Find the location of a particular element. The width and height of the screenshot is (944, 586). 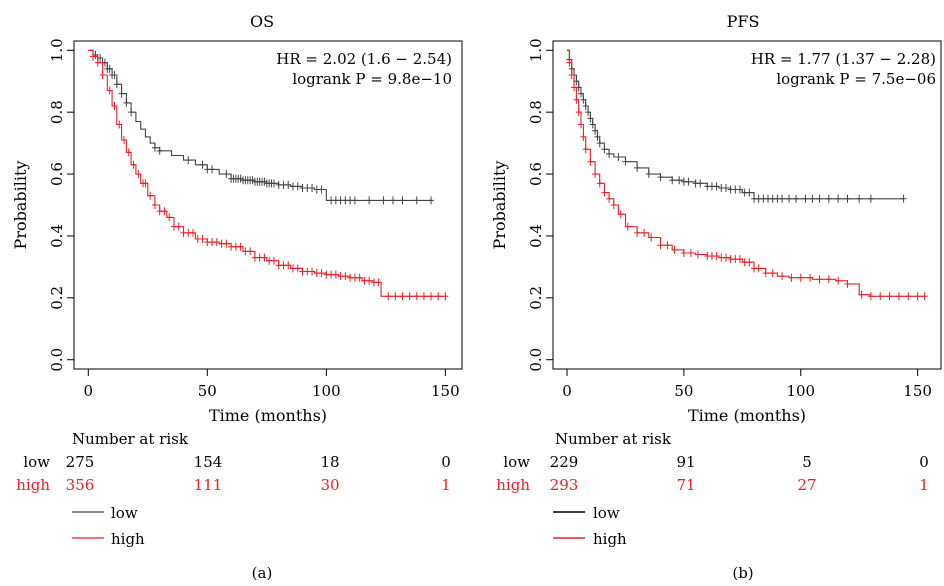

risk-row-high-label: high is located at coordinates (513, 485).